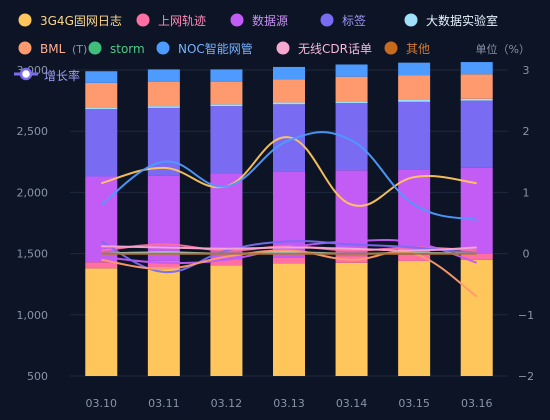  I want to click on y-right-tick-label-0: −2, so click(526, 376).